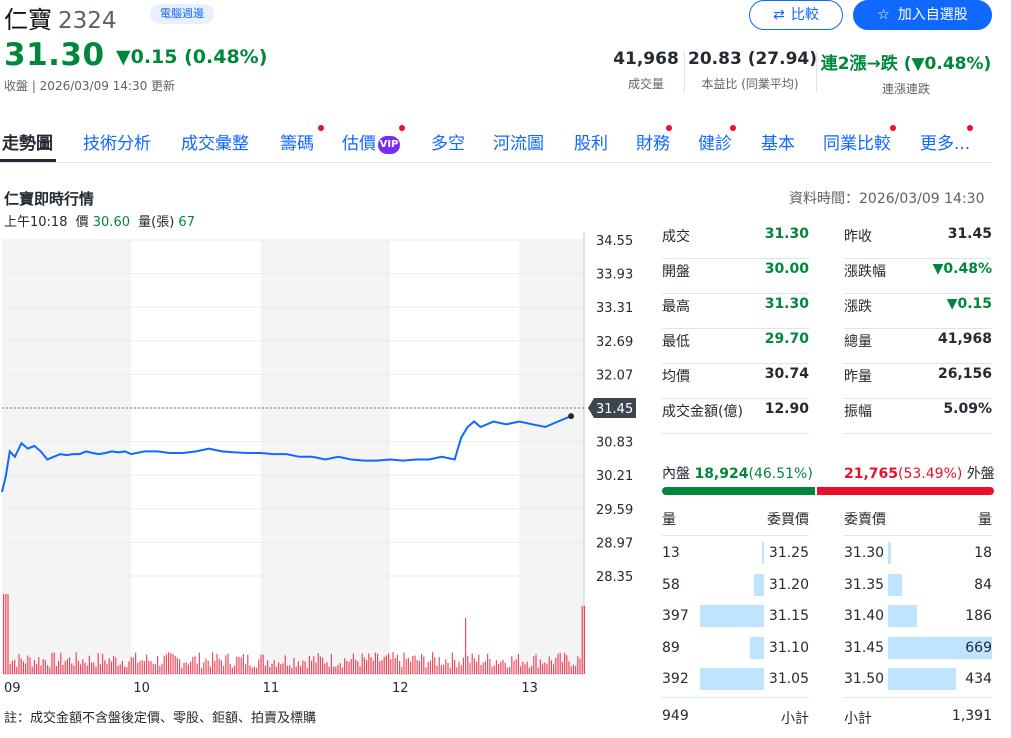  I want to click on ask-price: 31.45, so click(864, 647).